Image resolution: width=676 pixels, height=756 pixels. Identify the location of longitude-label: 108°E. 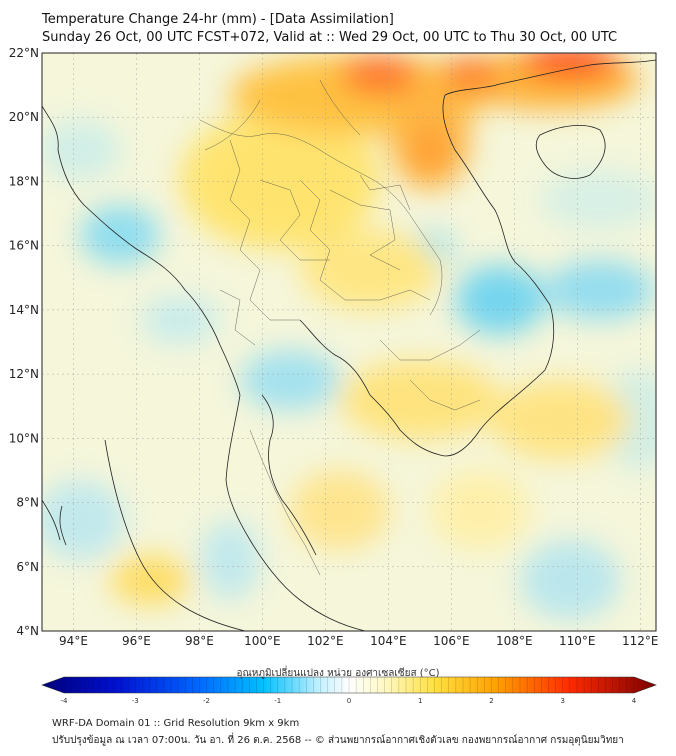
(514, 641).